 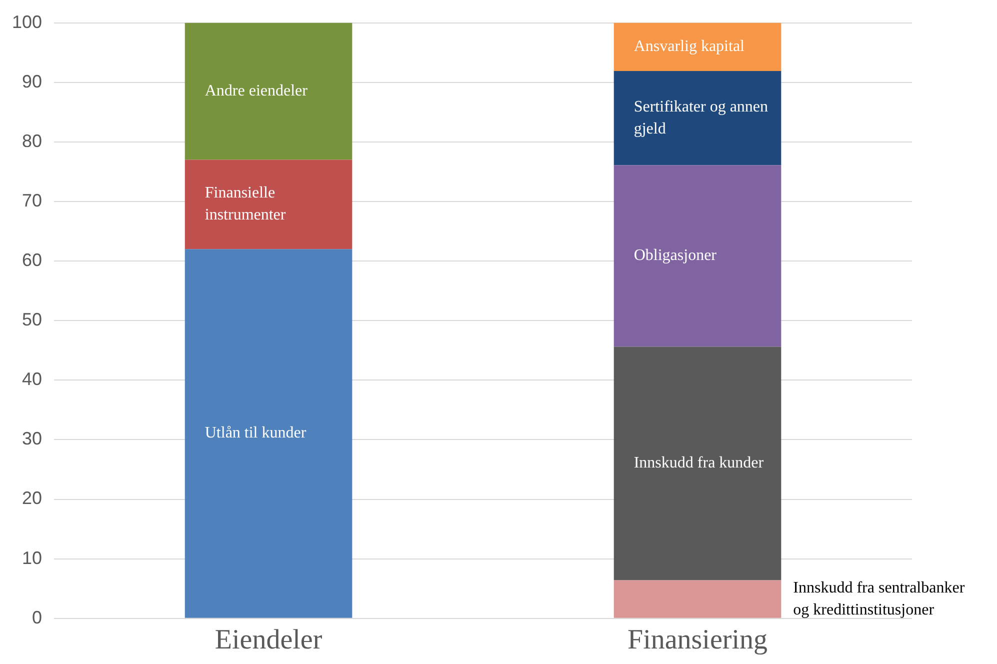 What do you see at coordinates (701, 118) in the screenshot?
I see `series-label: Sertifikater og annen gjeld` at bounding box center [701, 118].